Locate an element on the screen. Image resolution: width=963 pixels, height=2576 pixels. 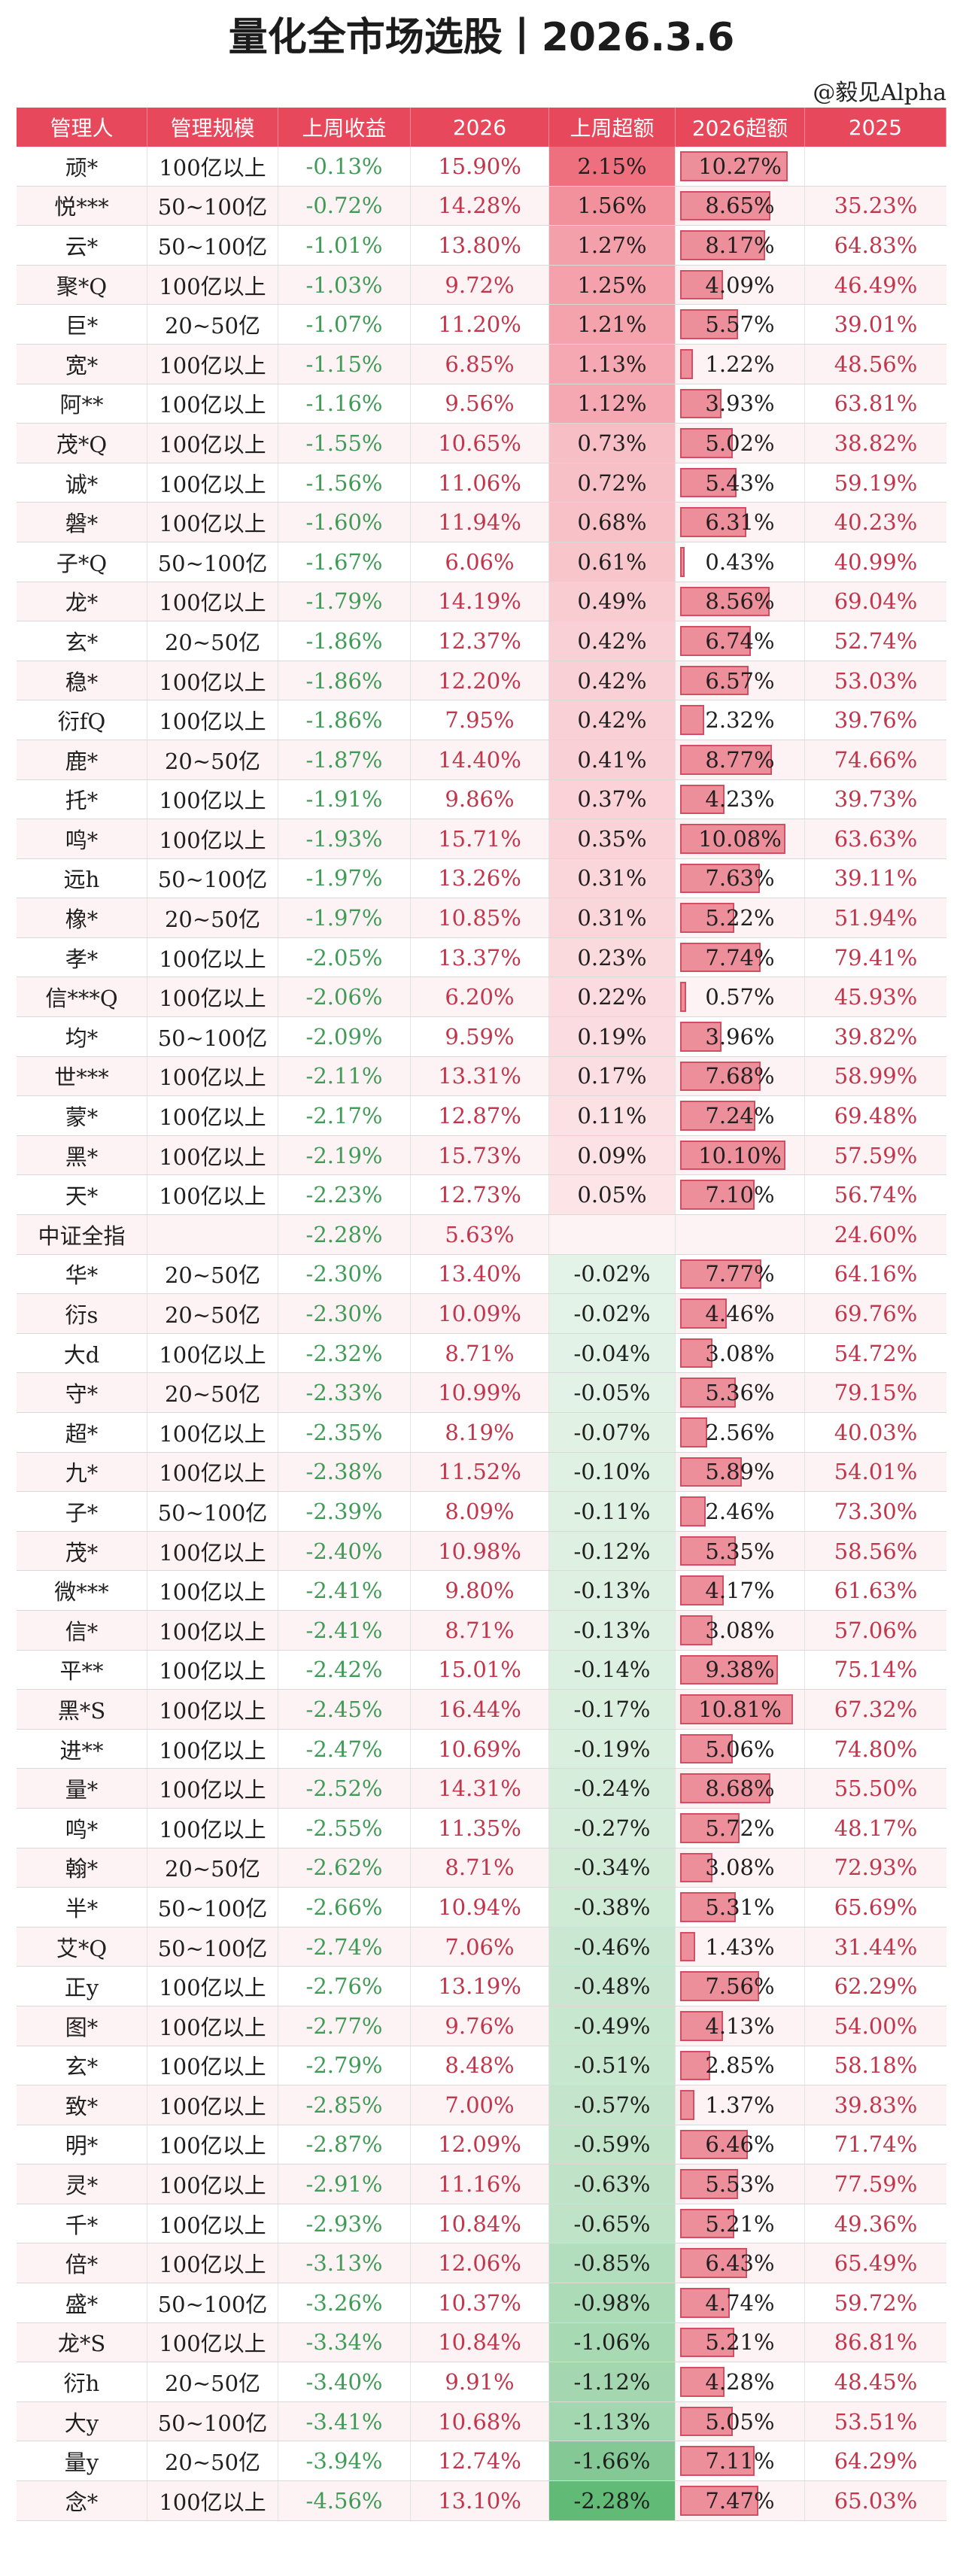
cell-week-excess-value: 1.56% is located at coordinates (612, 206).